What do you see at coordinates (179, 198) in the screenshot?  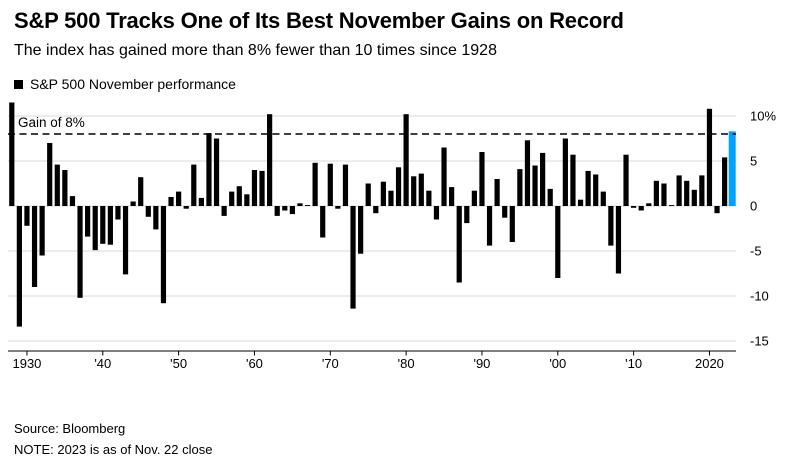 I see `bar-1950` at bounding box center [179, 198].